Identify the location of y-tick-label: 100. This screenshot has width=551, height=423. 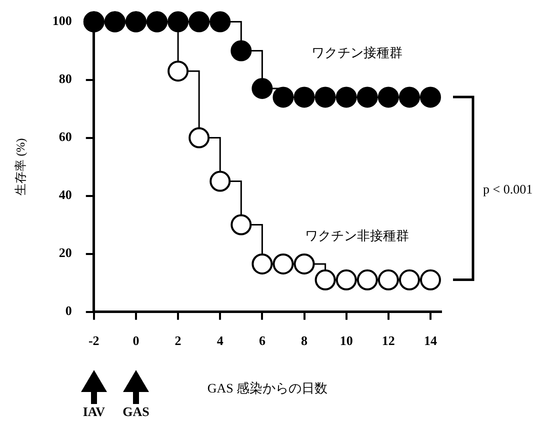
(62, 20).